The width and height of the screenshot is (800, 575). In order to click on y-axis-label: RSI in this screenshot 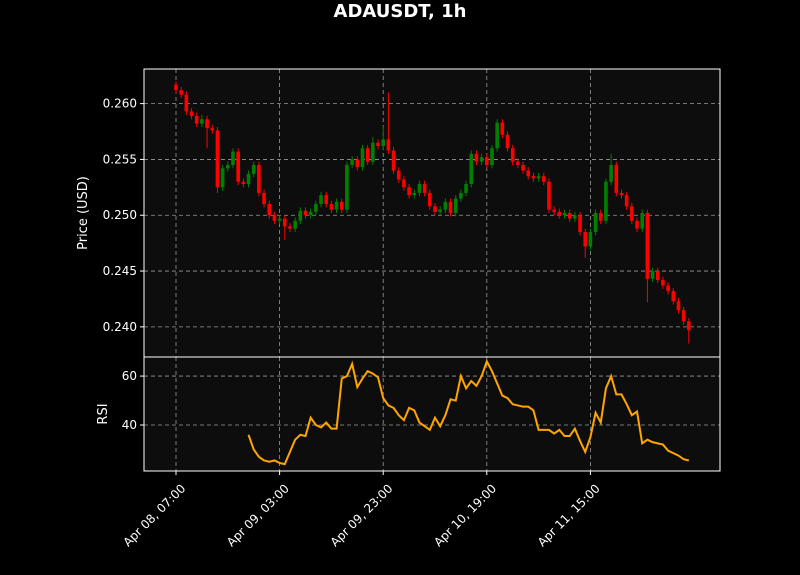, I will do `click(103, 413)`.